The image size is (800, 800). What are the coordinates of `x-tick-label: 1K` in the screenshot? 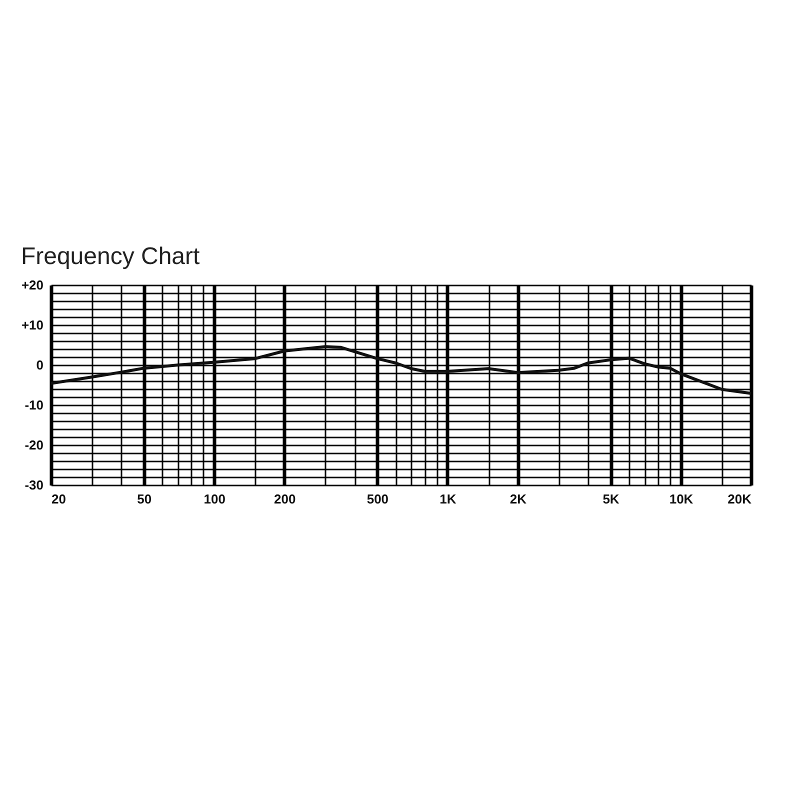 It's located at (448, 499).